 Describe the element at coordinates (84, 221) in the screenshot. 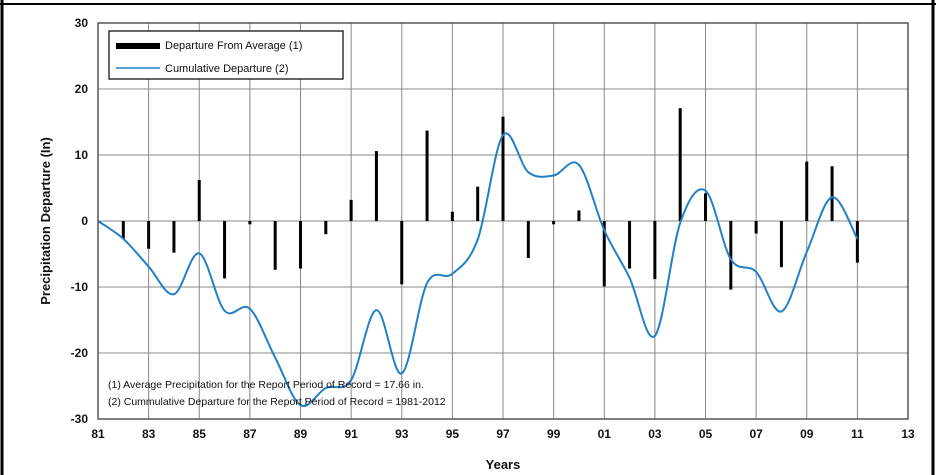

I see `y-tick-label: 0` at that location.